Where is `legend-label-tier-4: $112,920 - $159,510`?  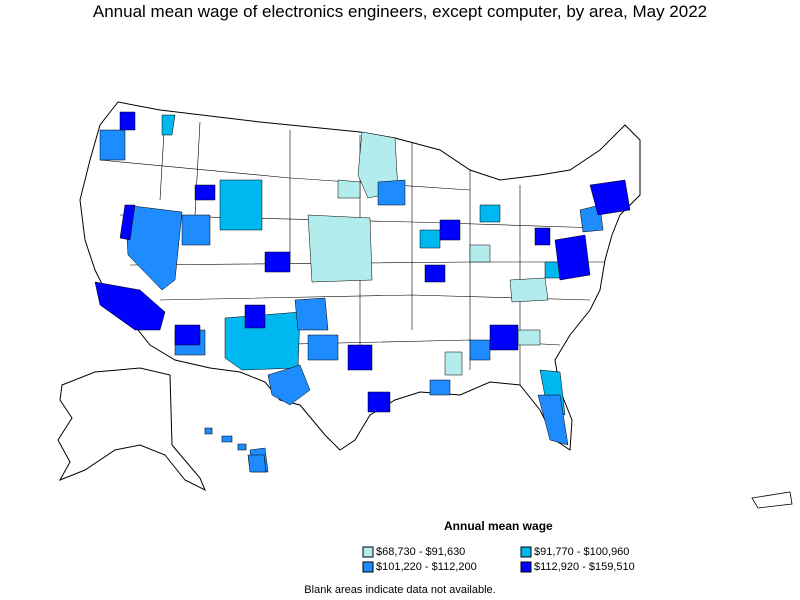
legend-label-tier-4: $112,920 - $159,510 is located at coordinates (584, 567).